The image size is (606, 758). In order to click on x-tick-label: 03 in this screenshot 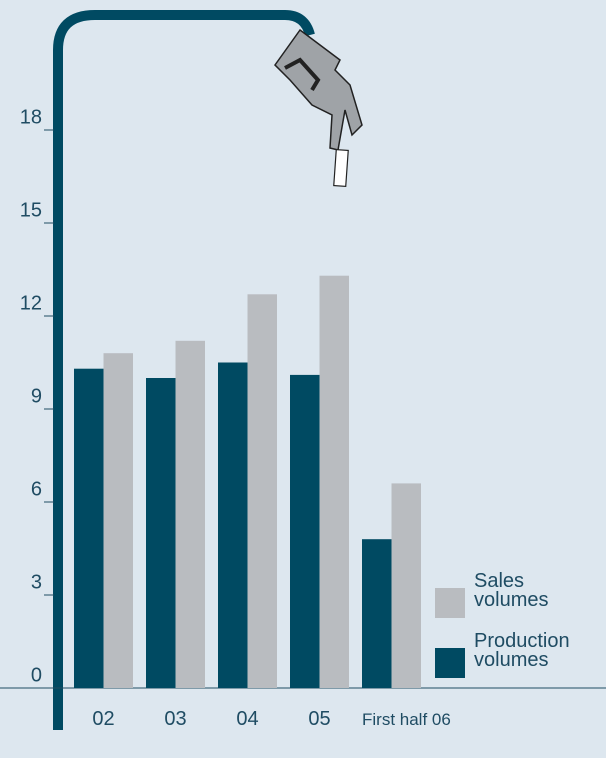, I will do `click(175, 719)`.